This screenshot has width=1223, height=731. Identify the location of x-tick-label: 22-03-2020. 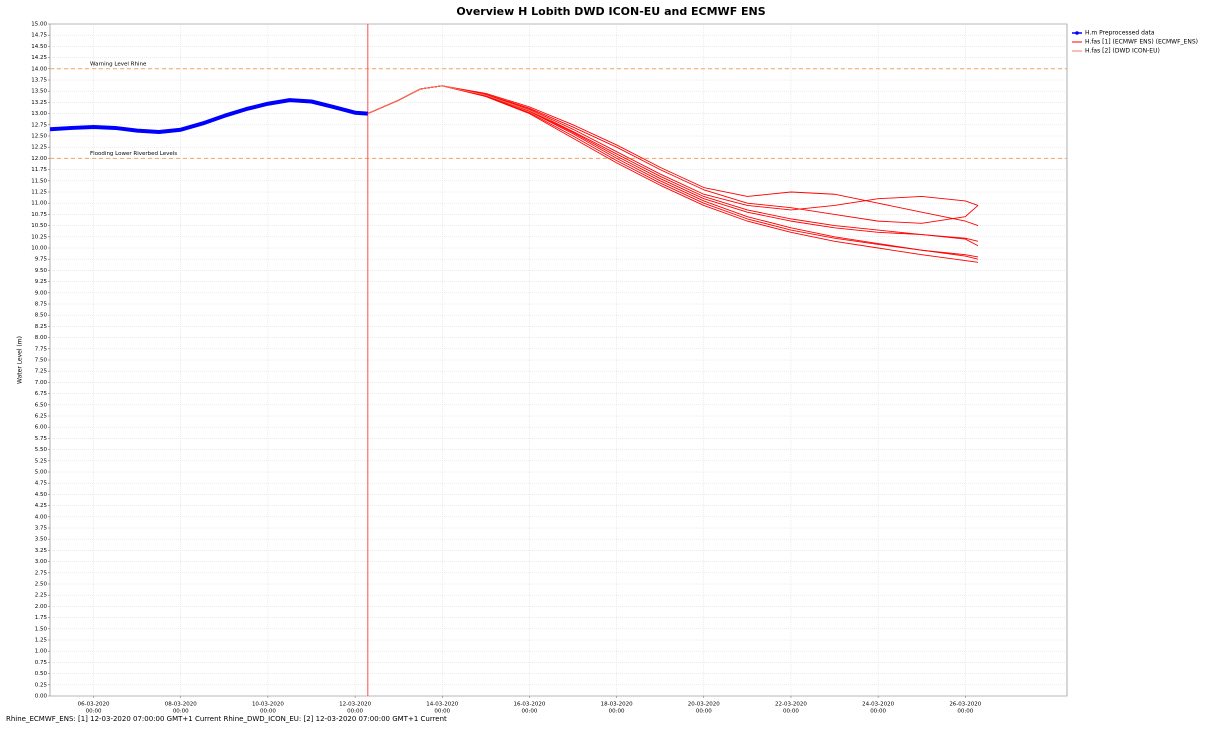
(791, 705).